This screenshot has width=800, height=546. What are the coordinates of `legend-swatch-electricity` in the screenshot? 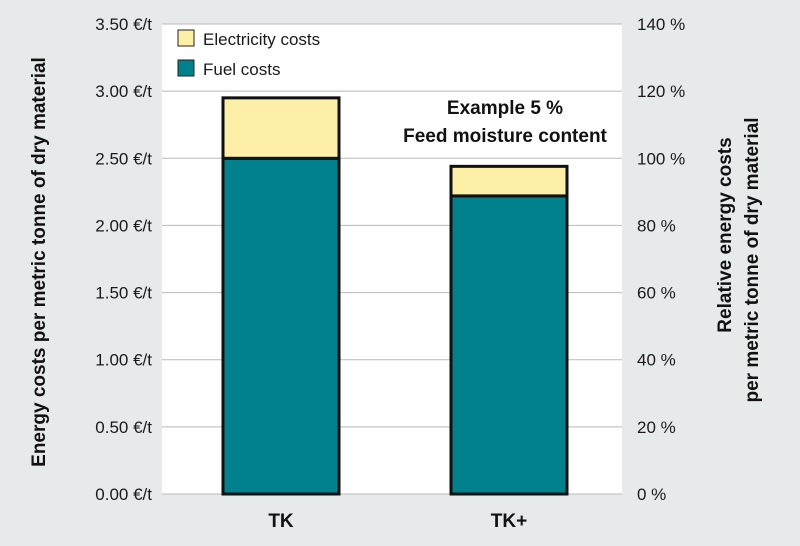 It's located at (186, 38).